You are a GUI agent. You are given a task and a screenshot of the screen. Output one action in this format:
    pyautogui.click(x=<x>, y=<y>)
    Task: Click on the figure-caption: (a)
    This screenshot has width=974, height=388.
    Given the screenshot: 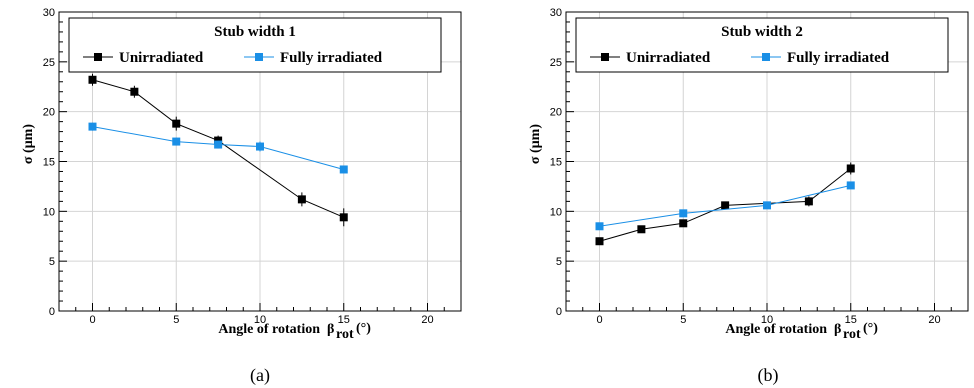 What is the action you would take?
    pyautogui.click(x=260, y=375)
    